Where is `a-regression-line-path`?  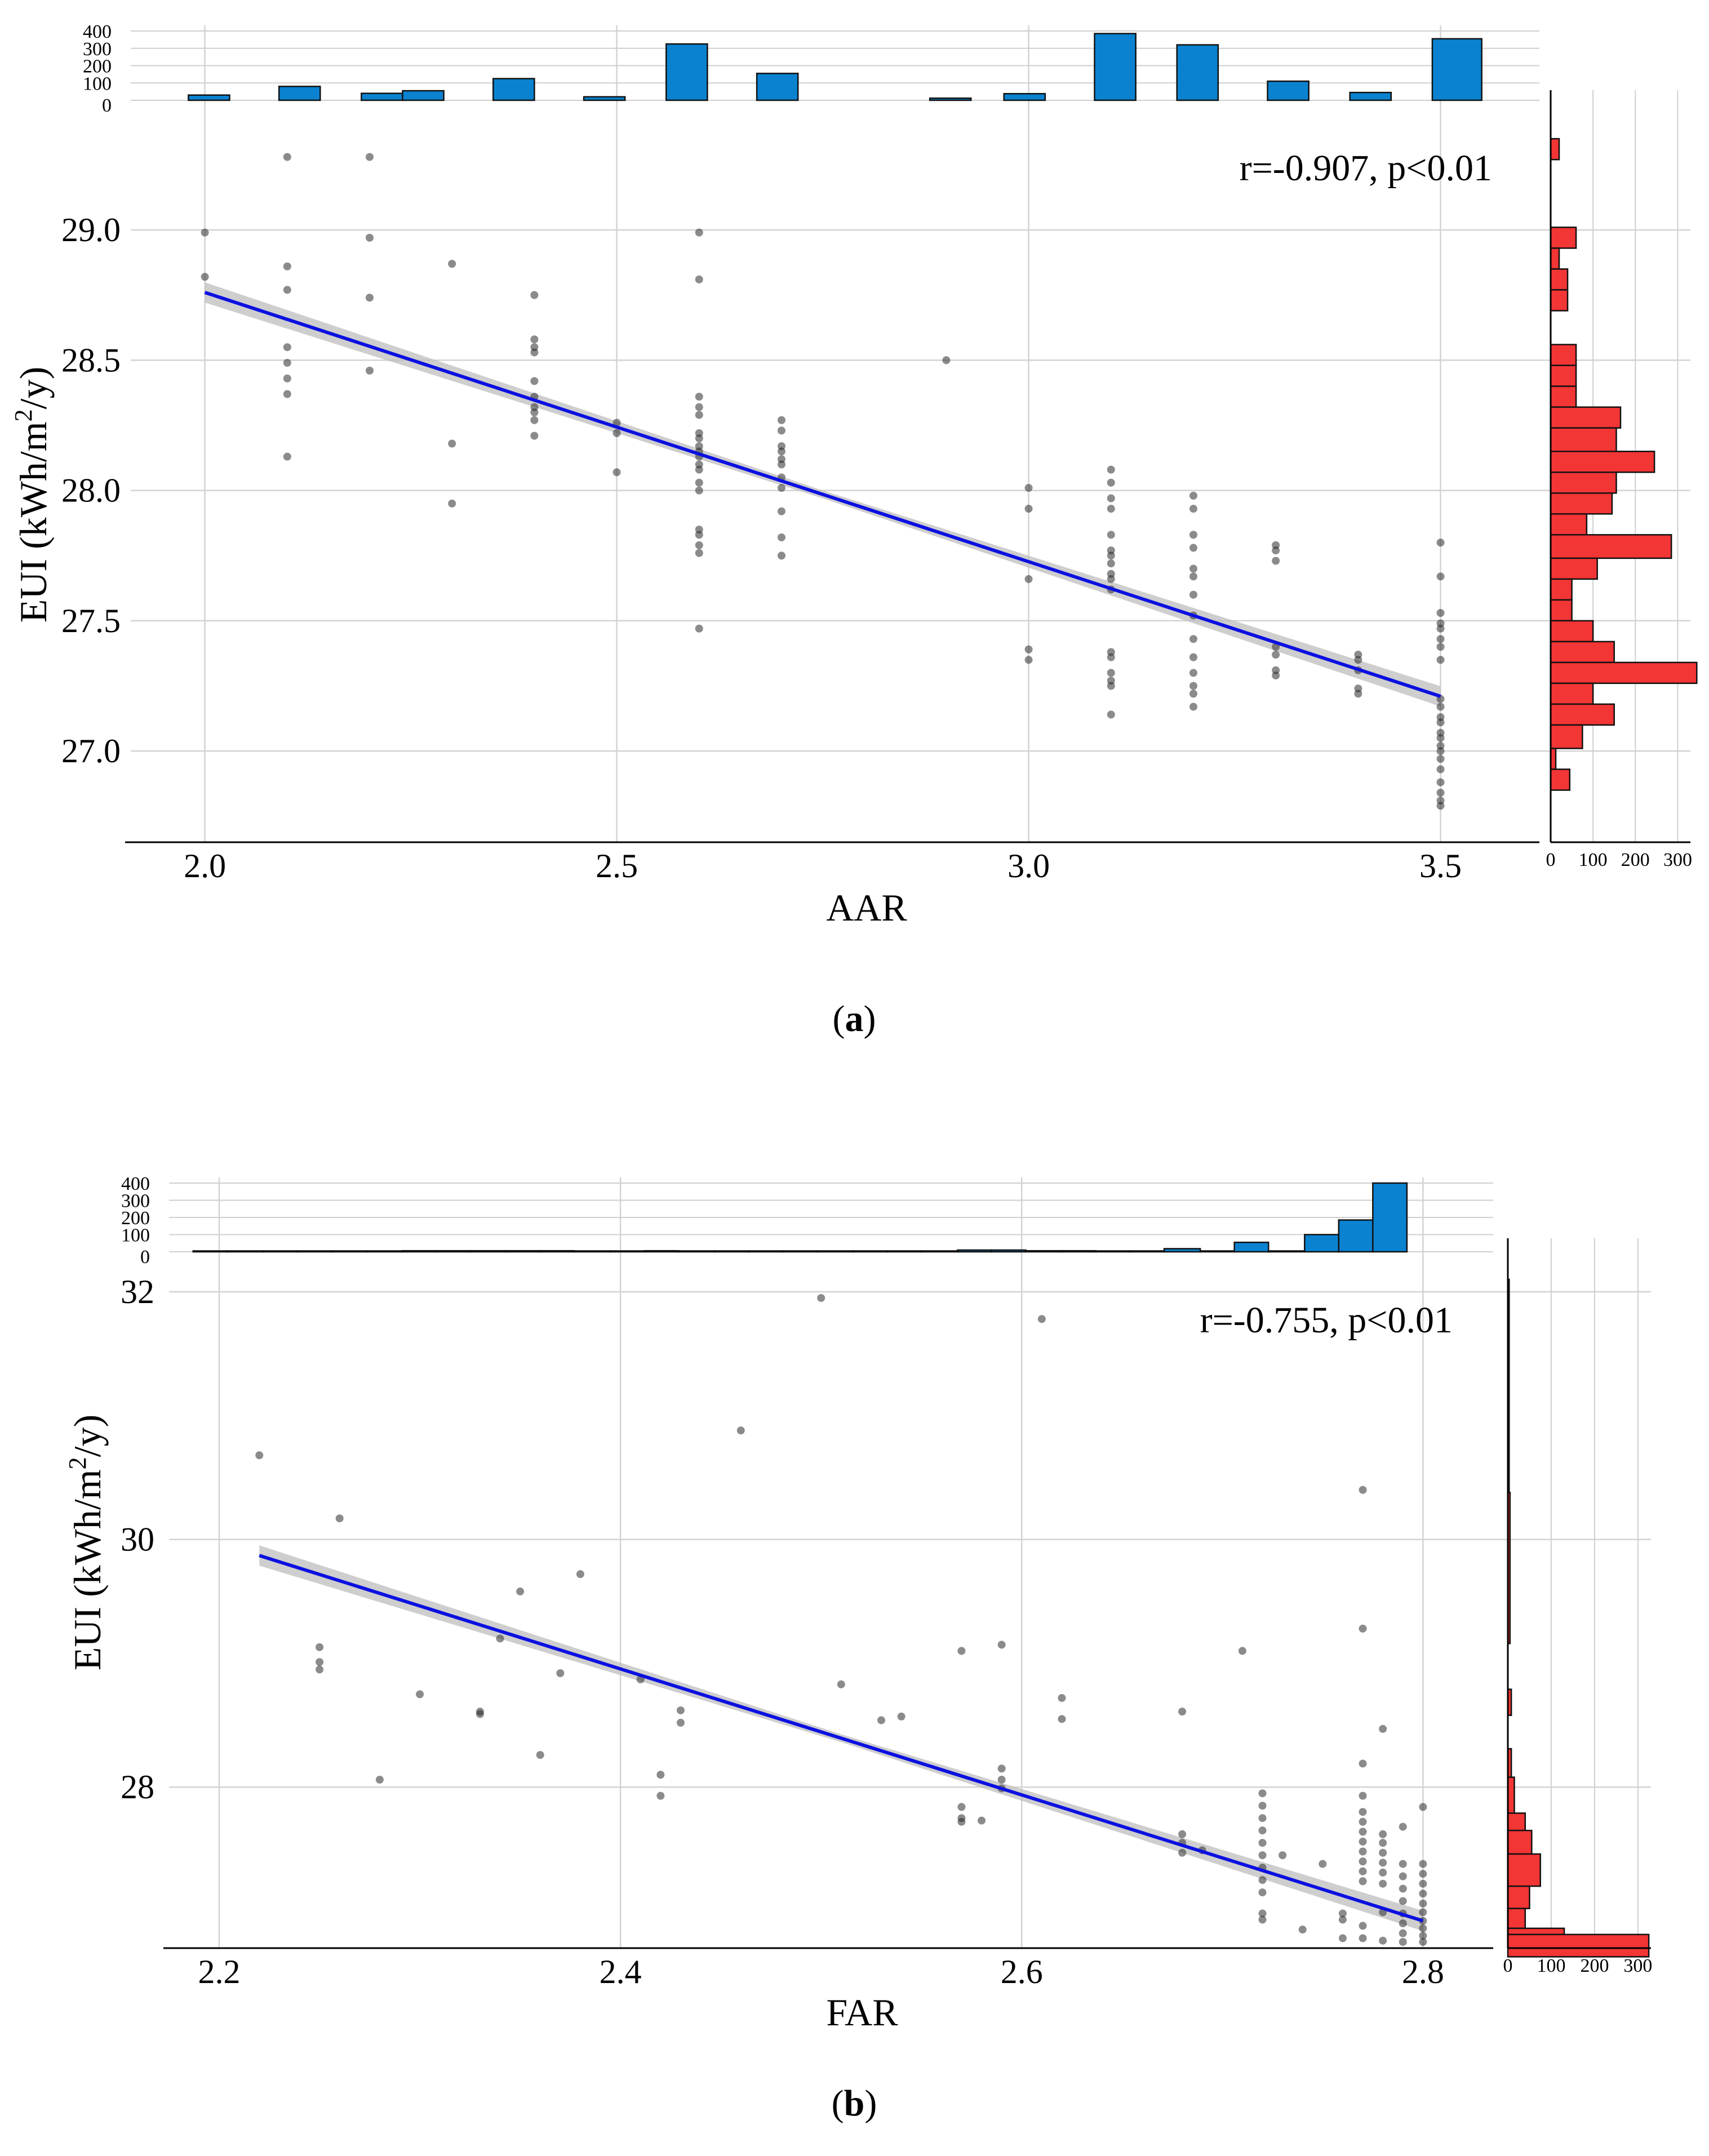
a-regression-line-path is located at coordinates (822, 494).